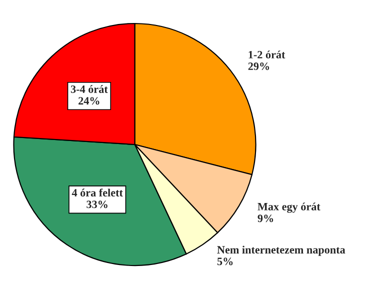 The width and height of the screenshot is (385, 289). Describe the element at coordinates (89, 101) in the screenshot. I see `data-label: 24%` at that location.